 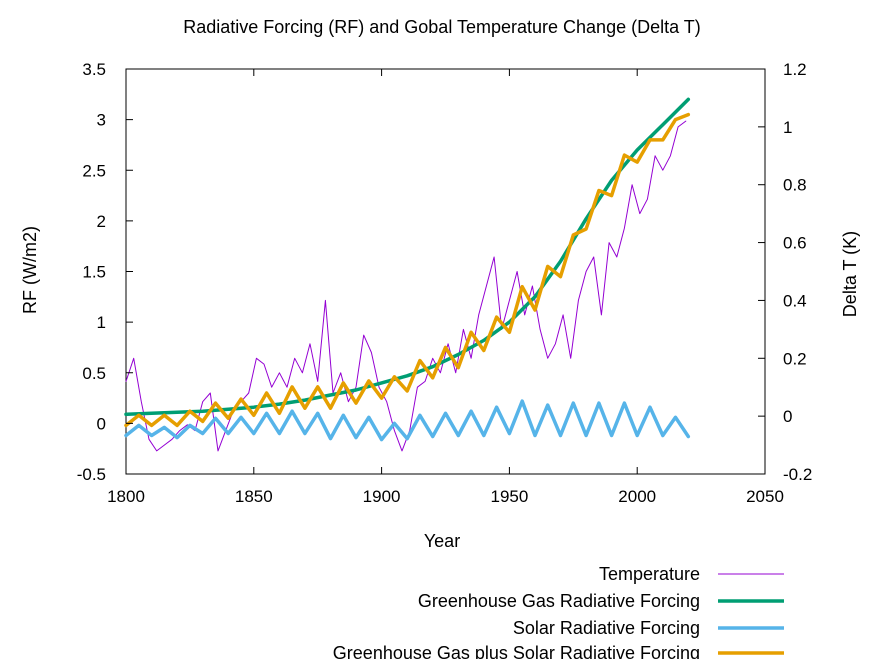 I want to click on y-tick-label: 3.5, so click(x=94, y=69).